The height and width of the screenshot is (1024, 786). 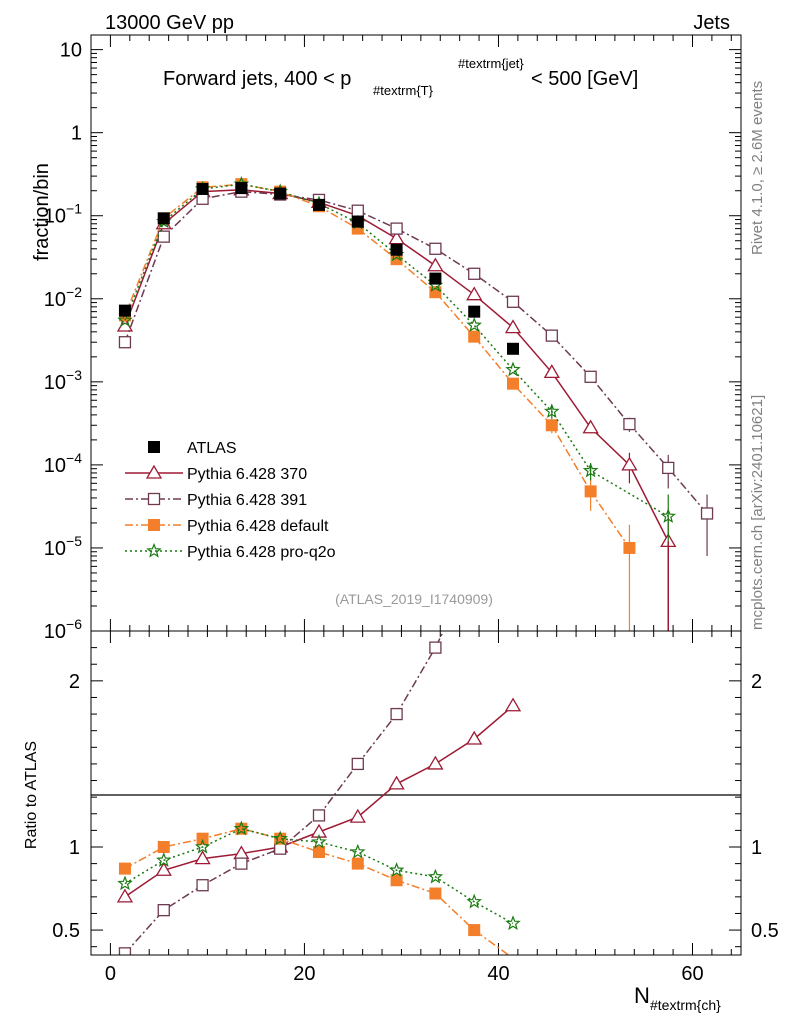 I want to click on ratio-ytick-label-right: 1, so click(x=756, y=848).